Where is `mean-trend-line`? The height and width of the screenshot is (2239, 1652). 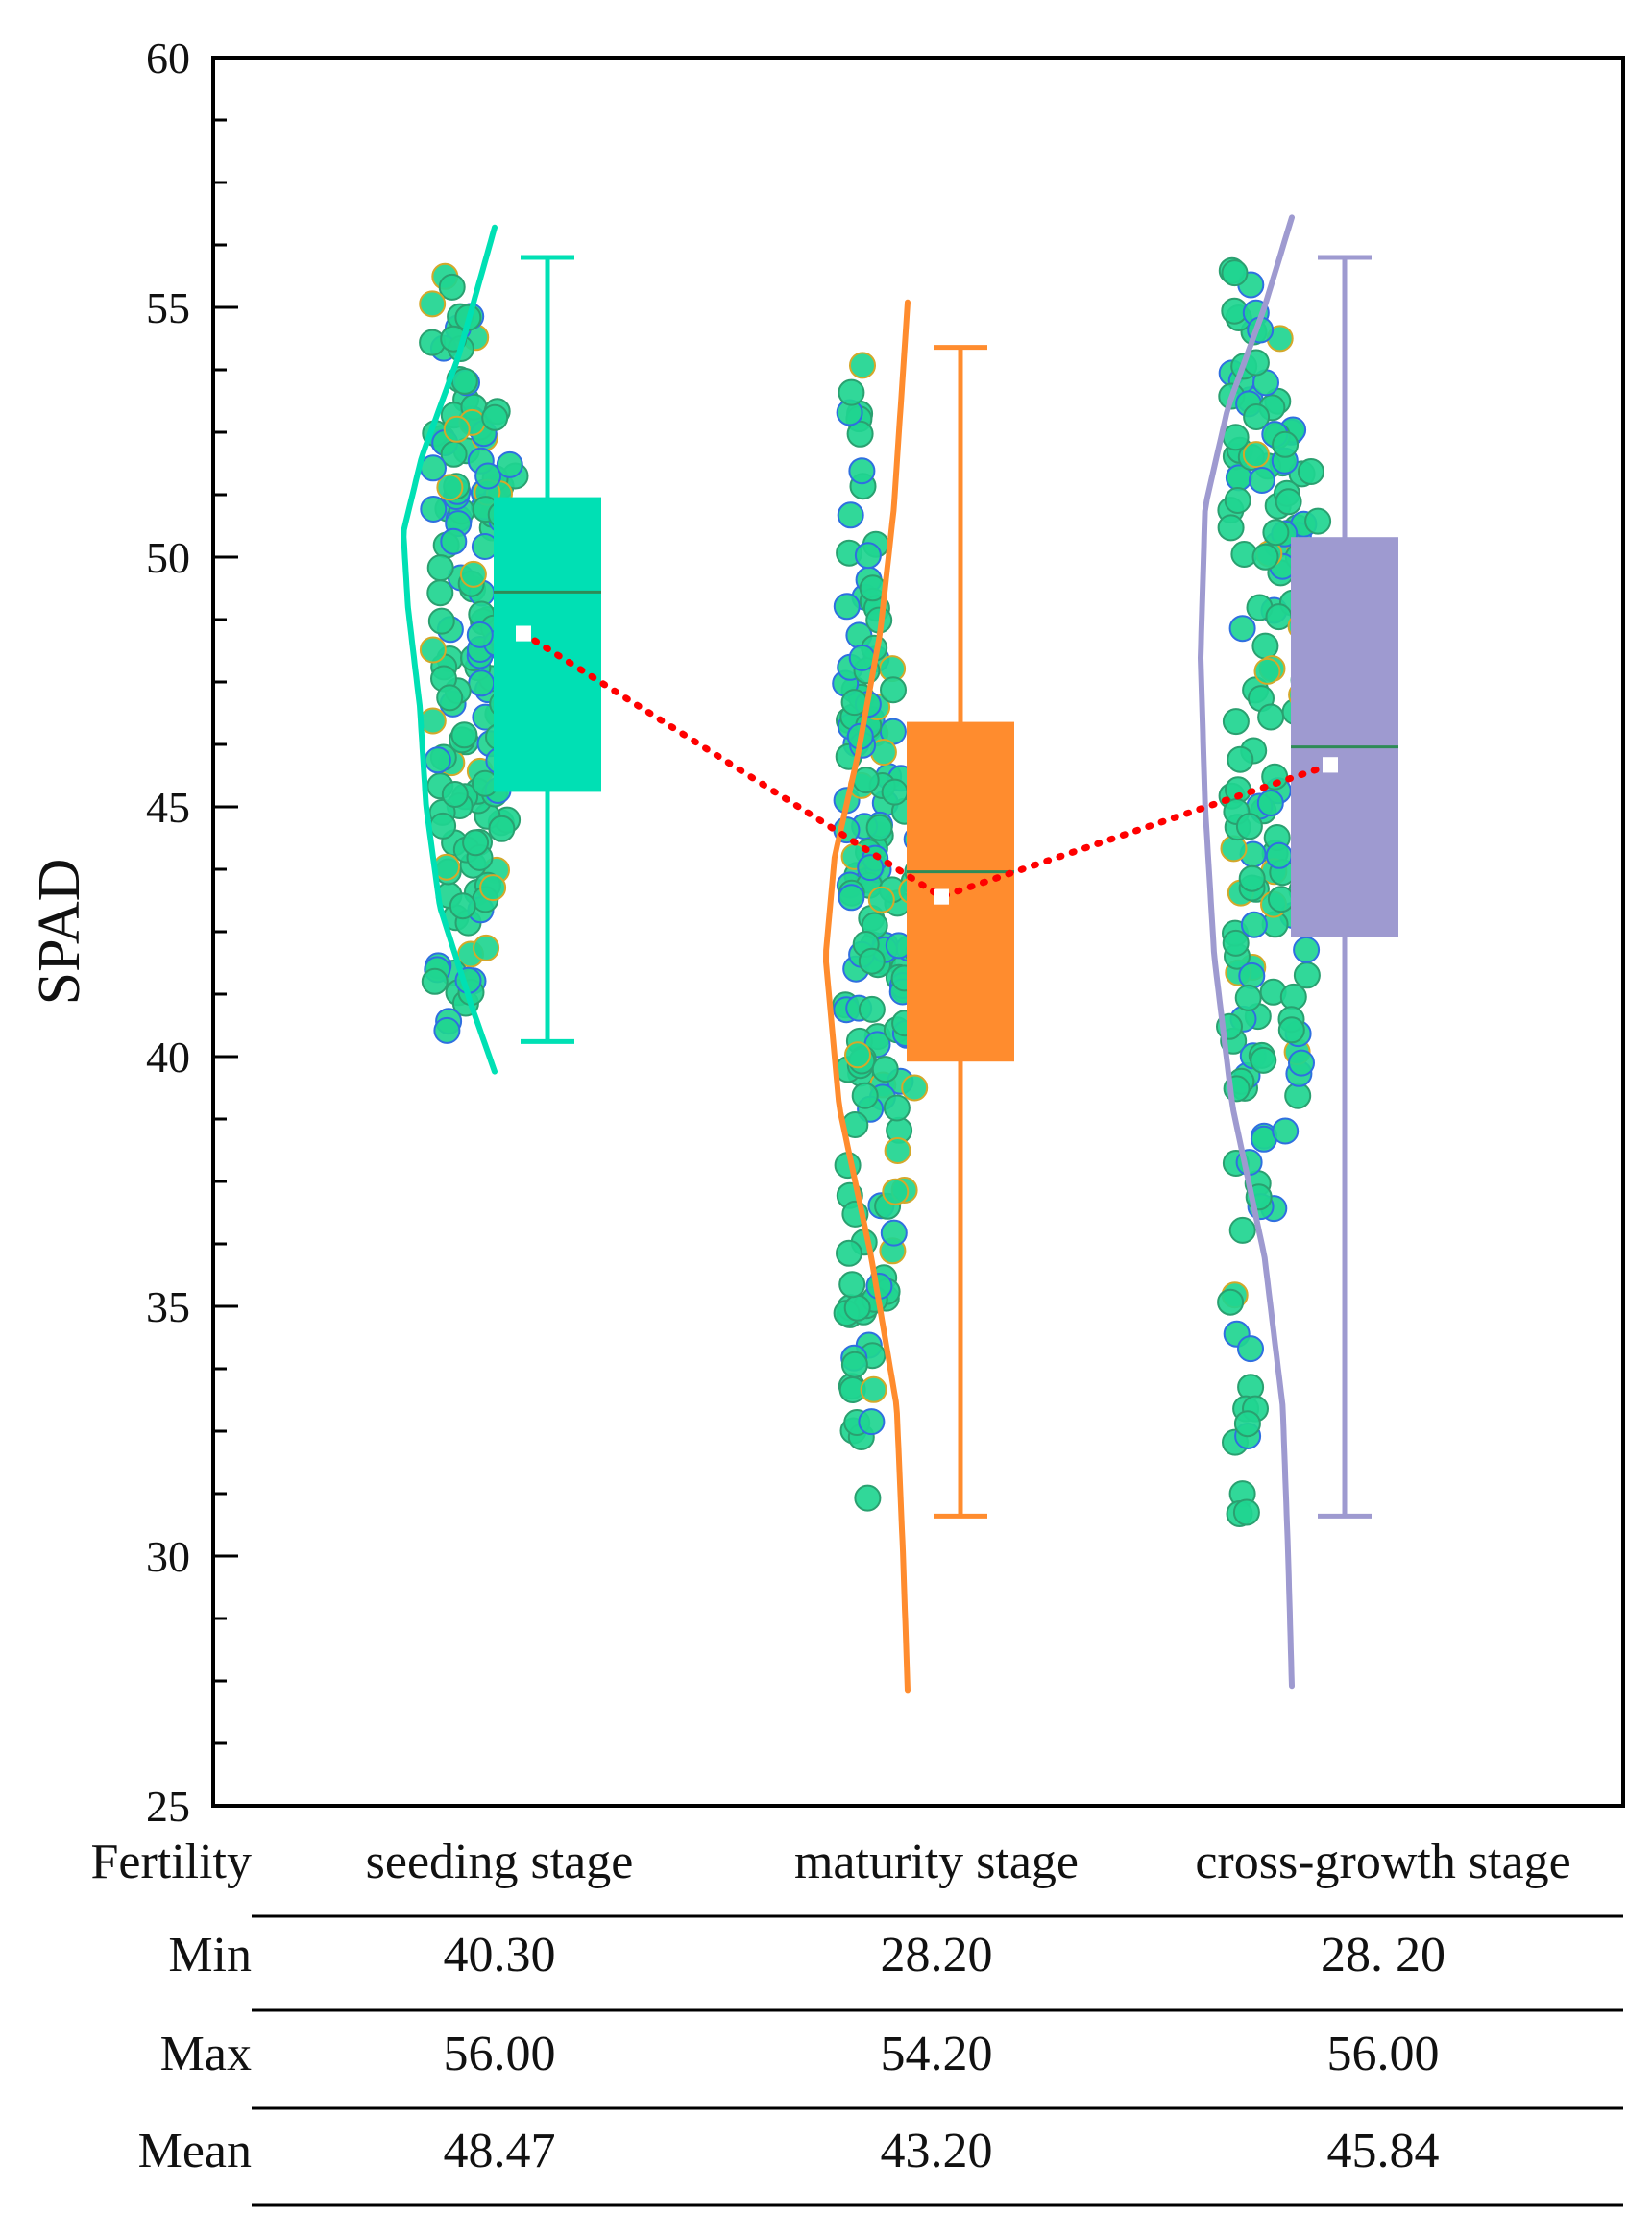
mean-trend-line is located at coordinates (927, 766).